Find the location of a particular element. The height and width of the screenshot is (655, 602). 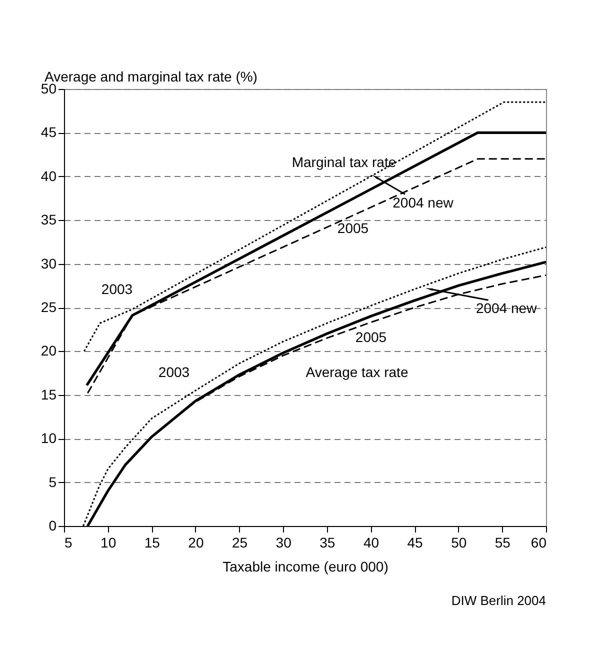

y-tick-label: 15 is located at coordinates (48, 394).